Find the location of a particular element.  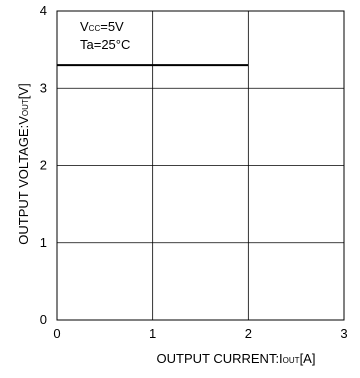

y-axis-title: OUTPUT VOLTAGE:VOUT[V] is located at coordinates (23, 163).